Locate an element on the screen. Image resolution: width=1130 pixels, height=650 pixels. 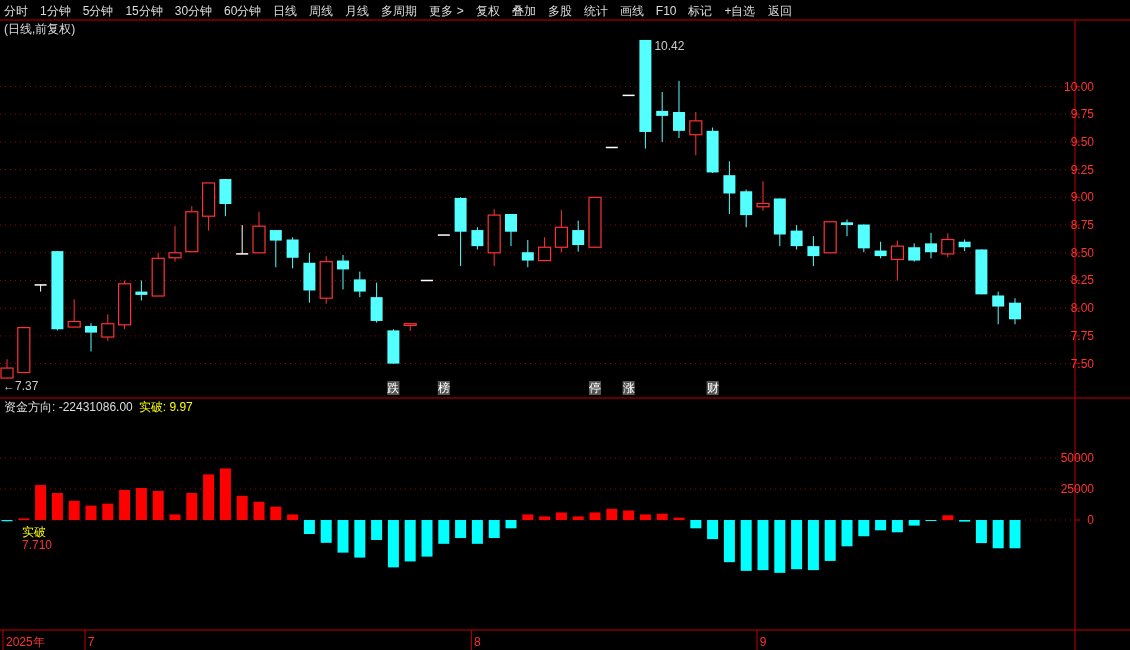
text: 多股 is located at coordinates (559, 11).